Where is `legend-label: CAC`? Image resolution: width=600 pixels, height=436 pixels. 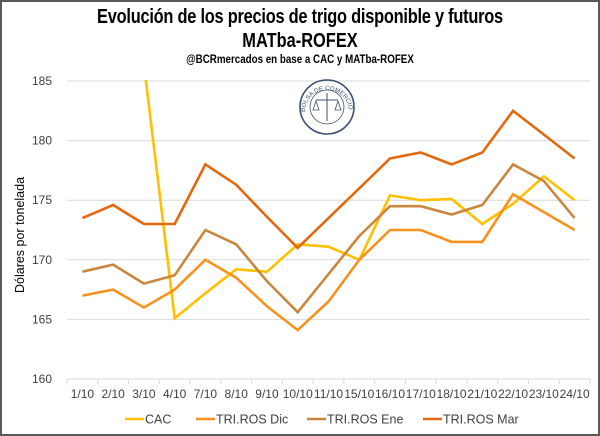
legend-label: CAC is located at coordinates (158, 420).